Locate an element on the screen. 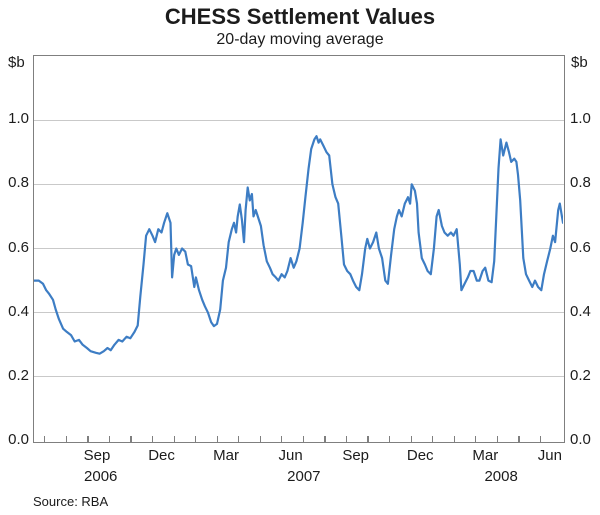 The width and height of the screenshot is (600, 515). unit-label-left: $b is located at coordinates (16, 62).